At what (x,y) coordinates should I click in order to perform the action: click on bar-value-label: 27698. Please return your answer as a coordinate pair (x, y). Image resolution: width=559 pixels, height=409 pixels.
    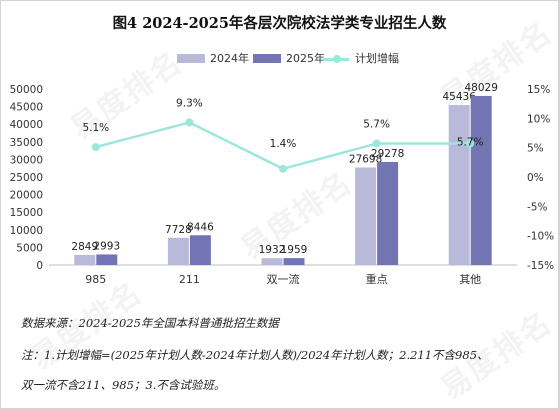
    Looking at the image, I should click on (365, 160).